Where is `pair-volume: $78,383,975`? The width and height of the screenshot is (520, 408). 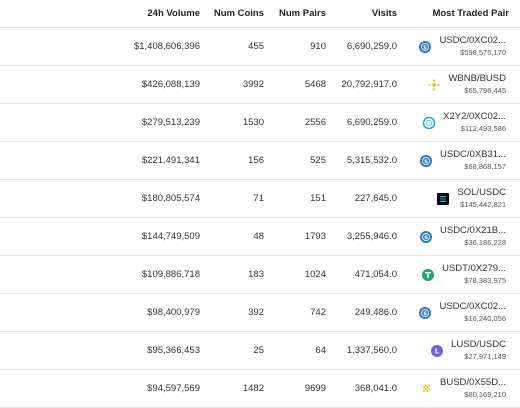
pair-volume: $78,383,975 is located at coordinates (485, 280).